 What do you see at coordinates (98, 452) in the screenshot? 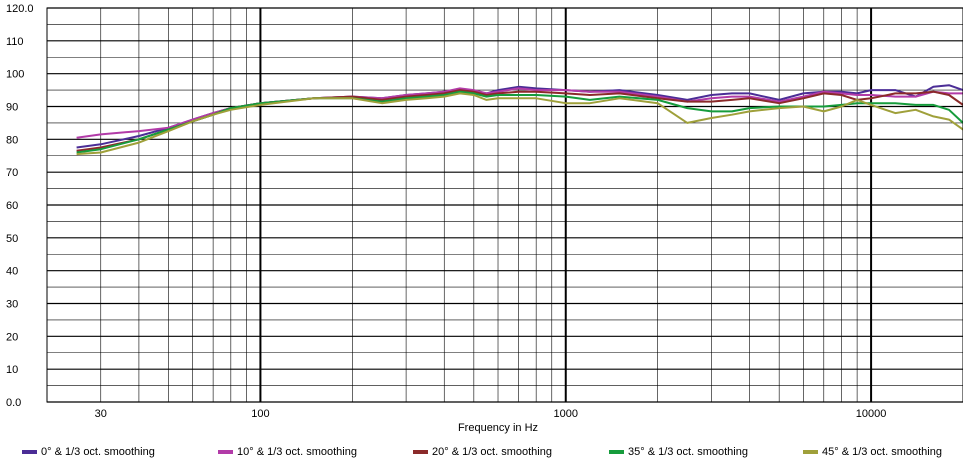
I see `legend-label-0deg: 0° & 1/3 oct. smoothing` at bounding box center [98, 452].